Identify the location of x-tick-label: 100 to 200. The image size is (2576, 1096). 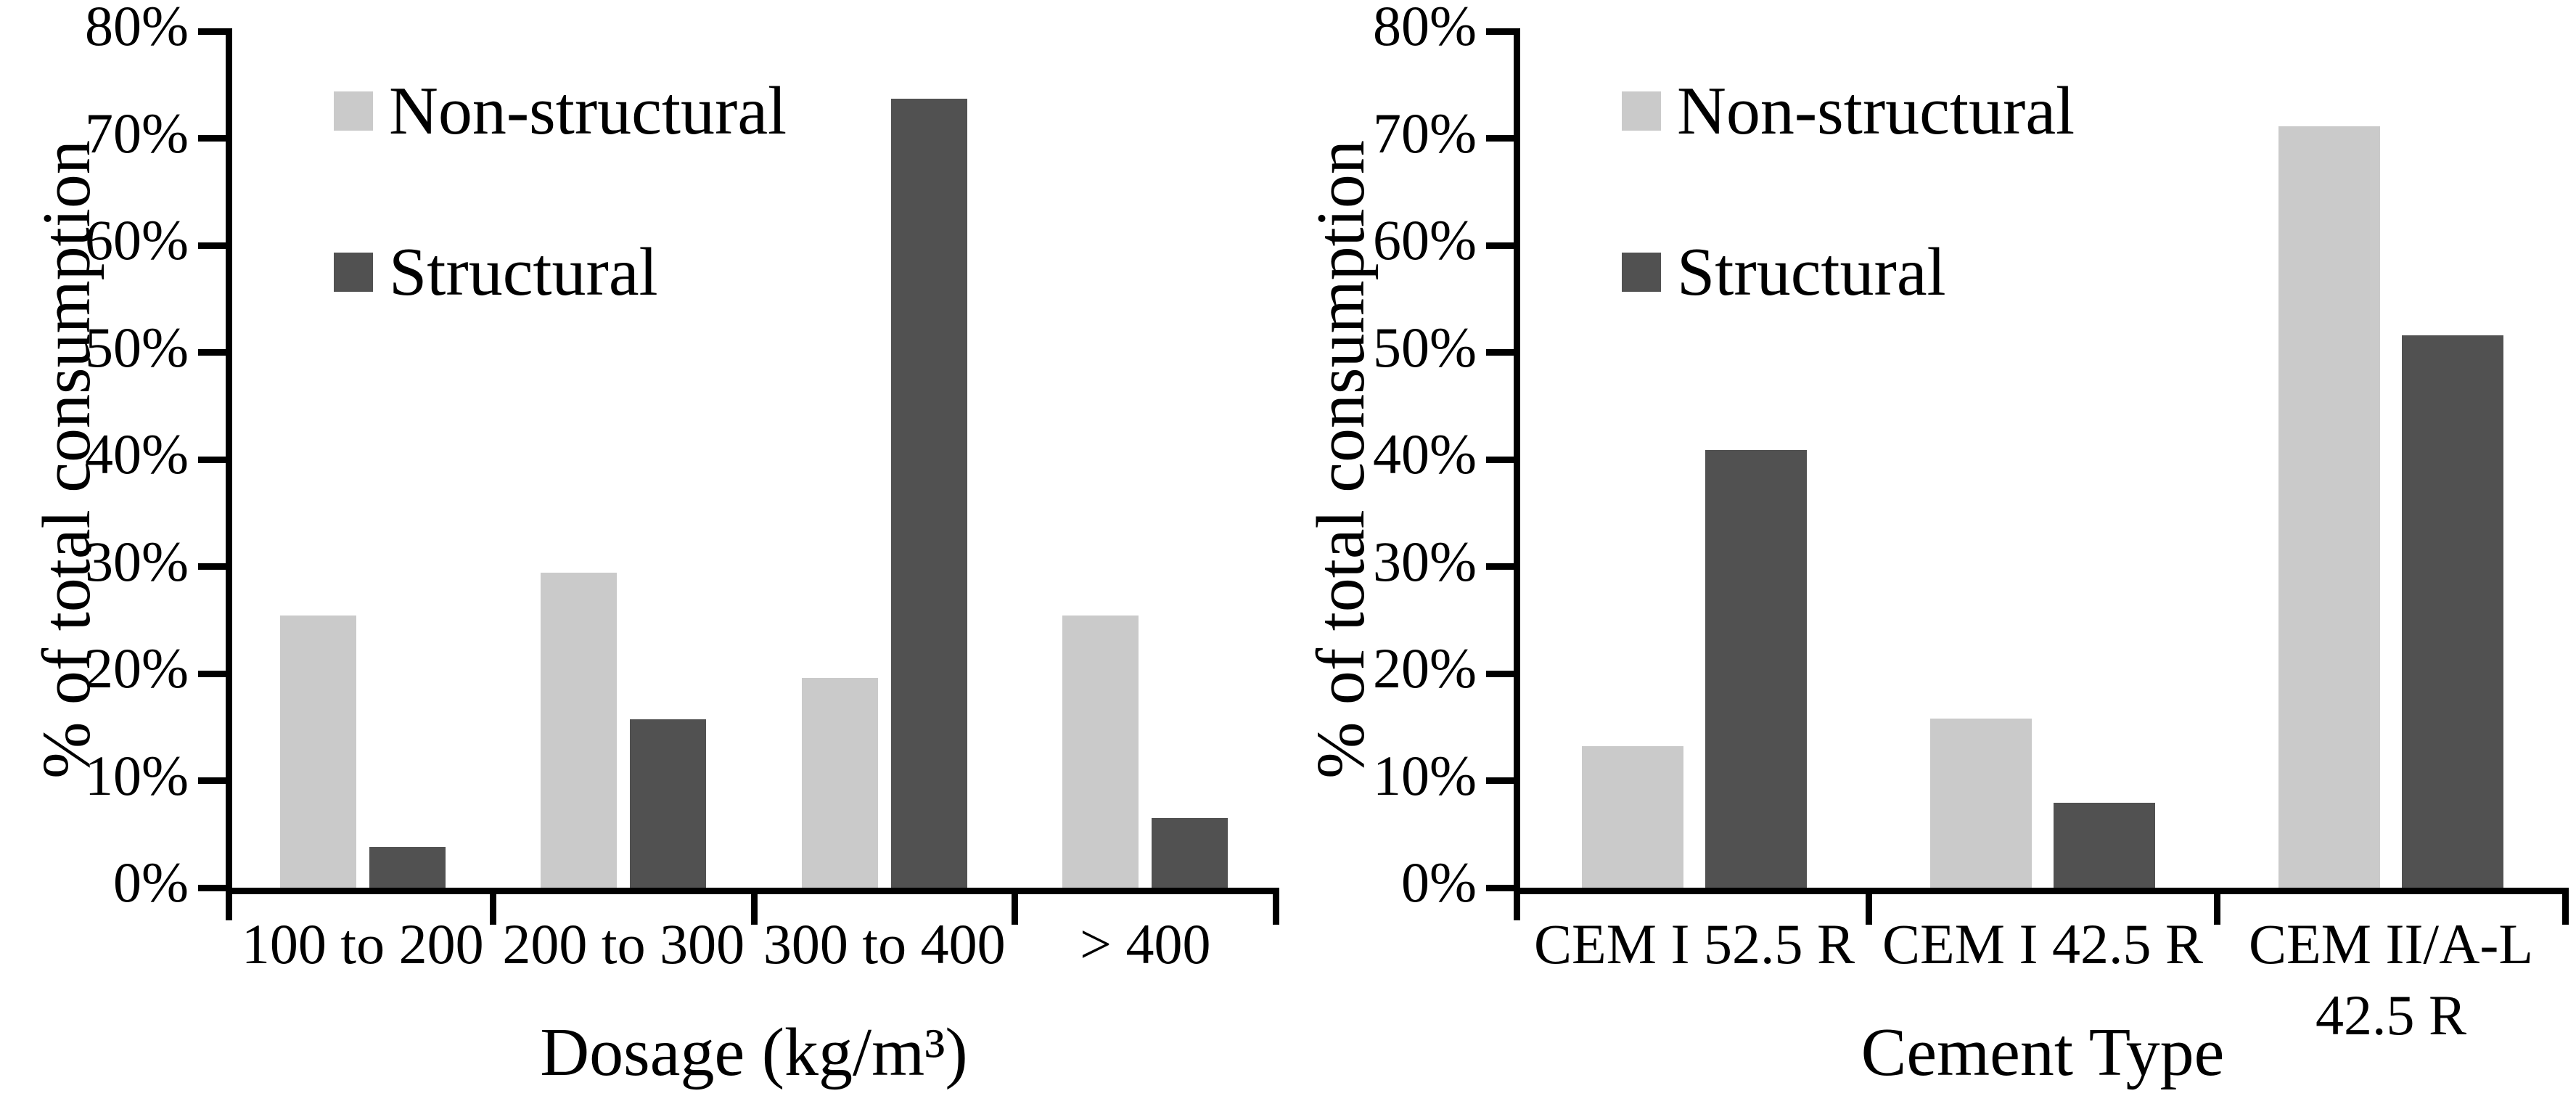
(362, 944).